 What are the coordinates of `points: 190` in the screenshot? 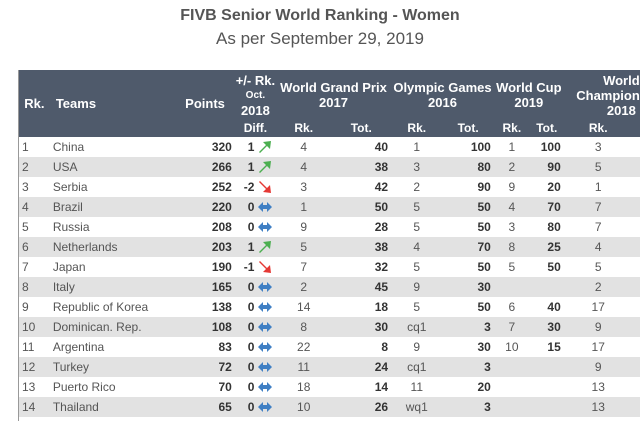 It's located at (205, 267).